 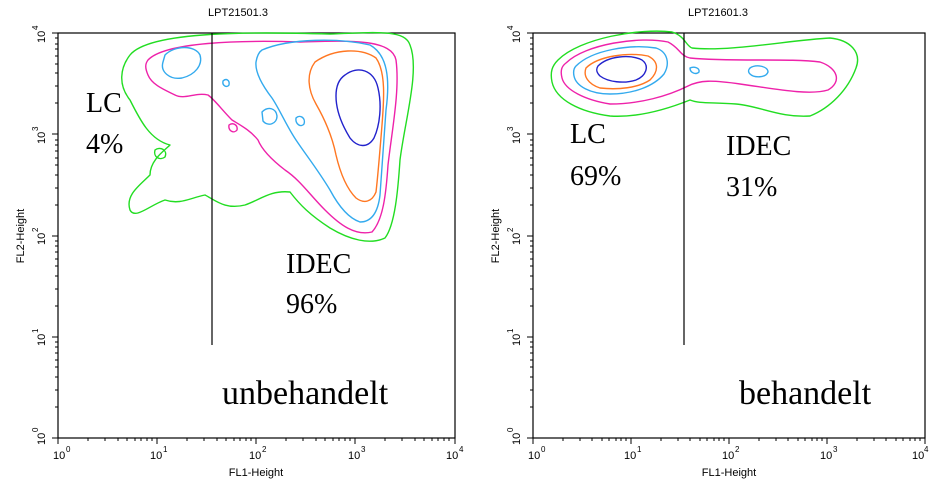 What do you see at coordinates (595, 176) in the screenshot?
I see `gate-percent-lc: 69%` at bounding box center [595, 176].